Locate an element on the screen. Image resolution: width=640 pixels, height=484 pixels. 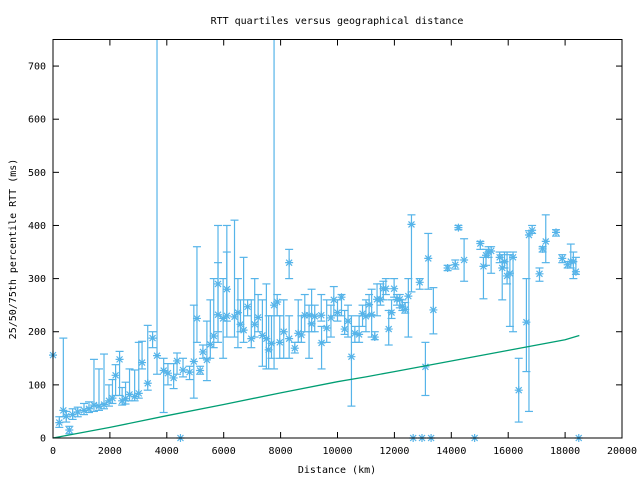
x-tick-label: 16000 is located at coordinates (508, 451).